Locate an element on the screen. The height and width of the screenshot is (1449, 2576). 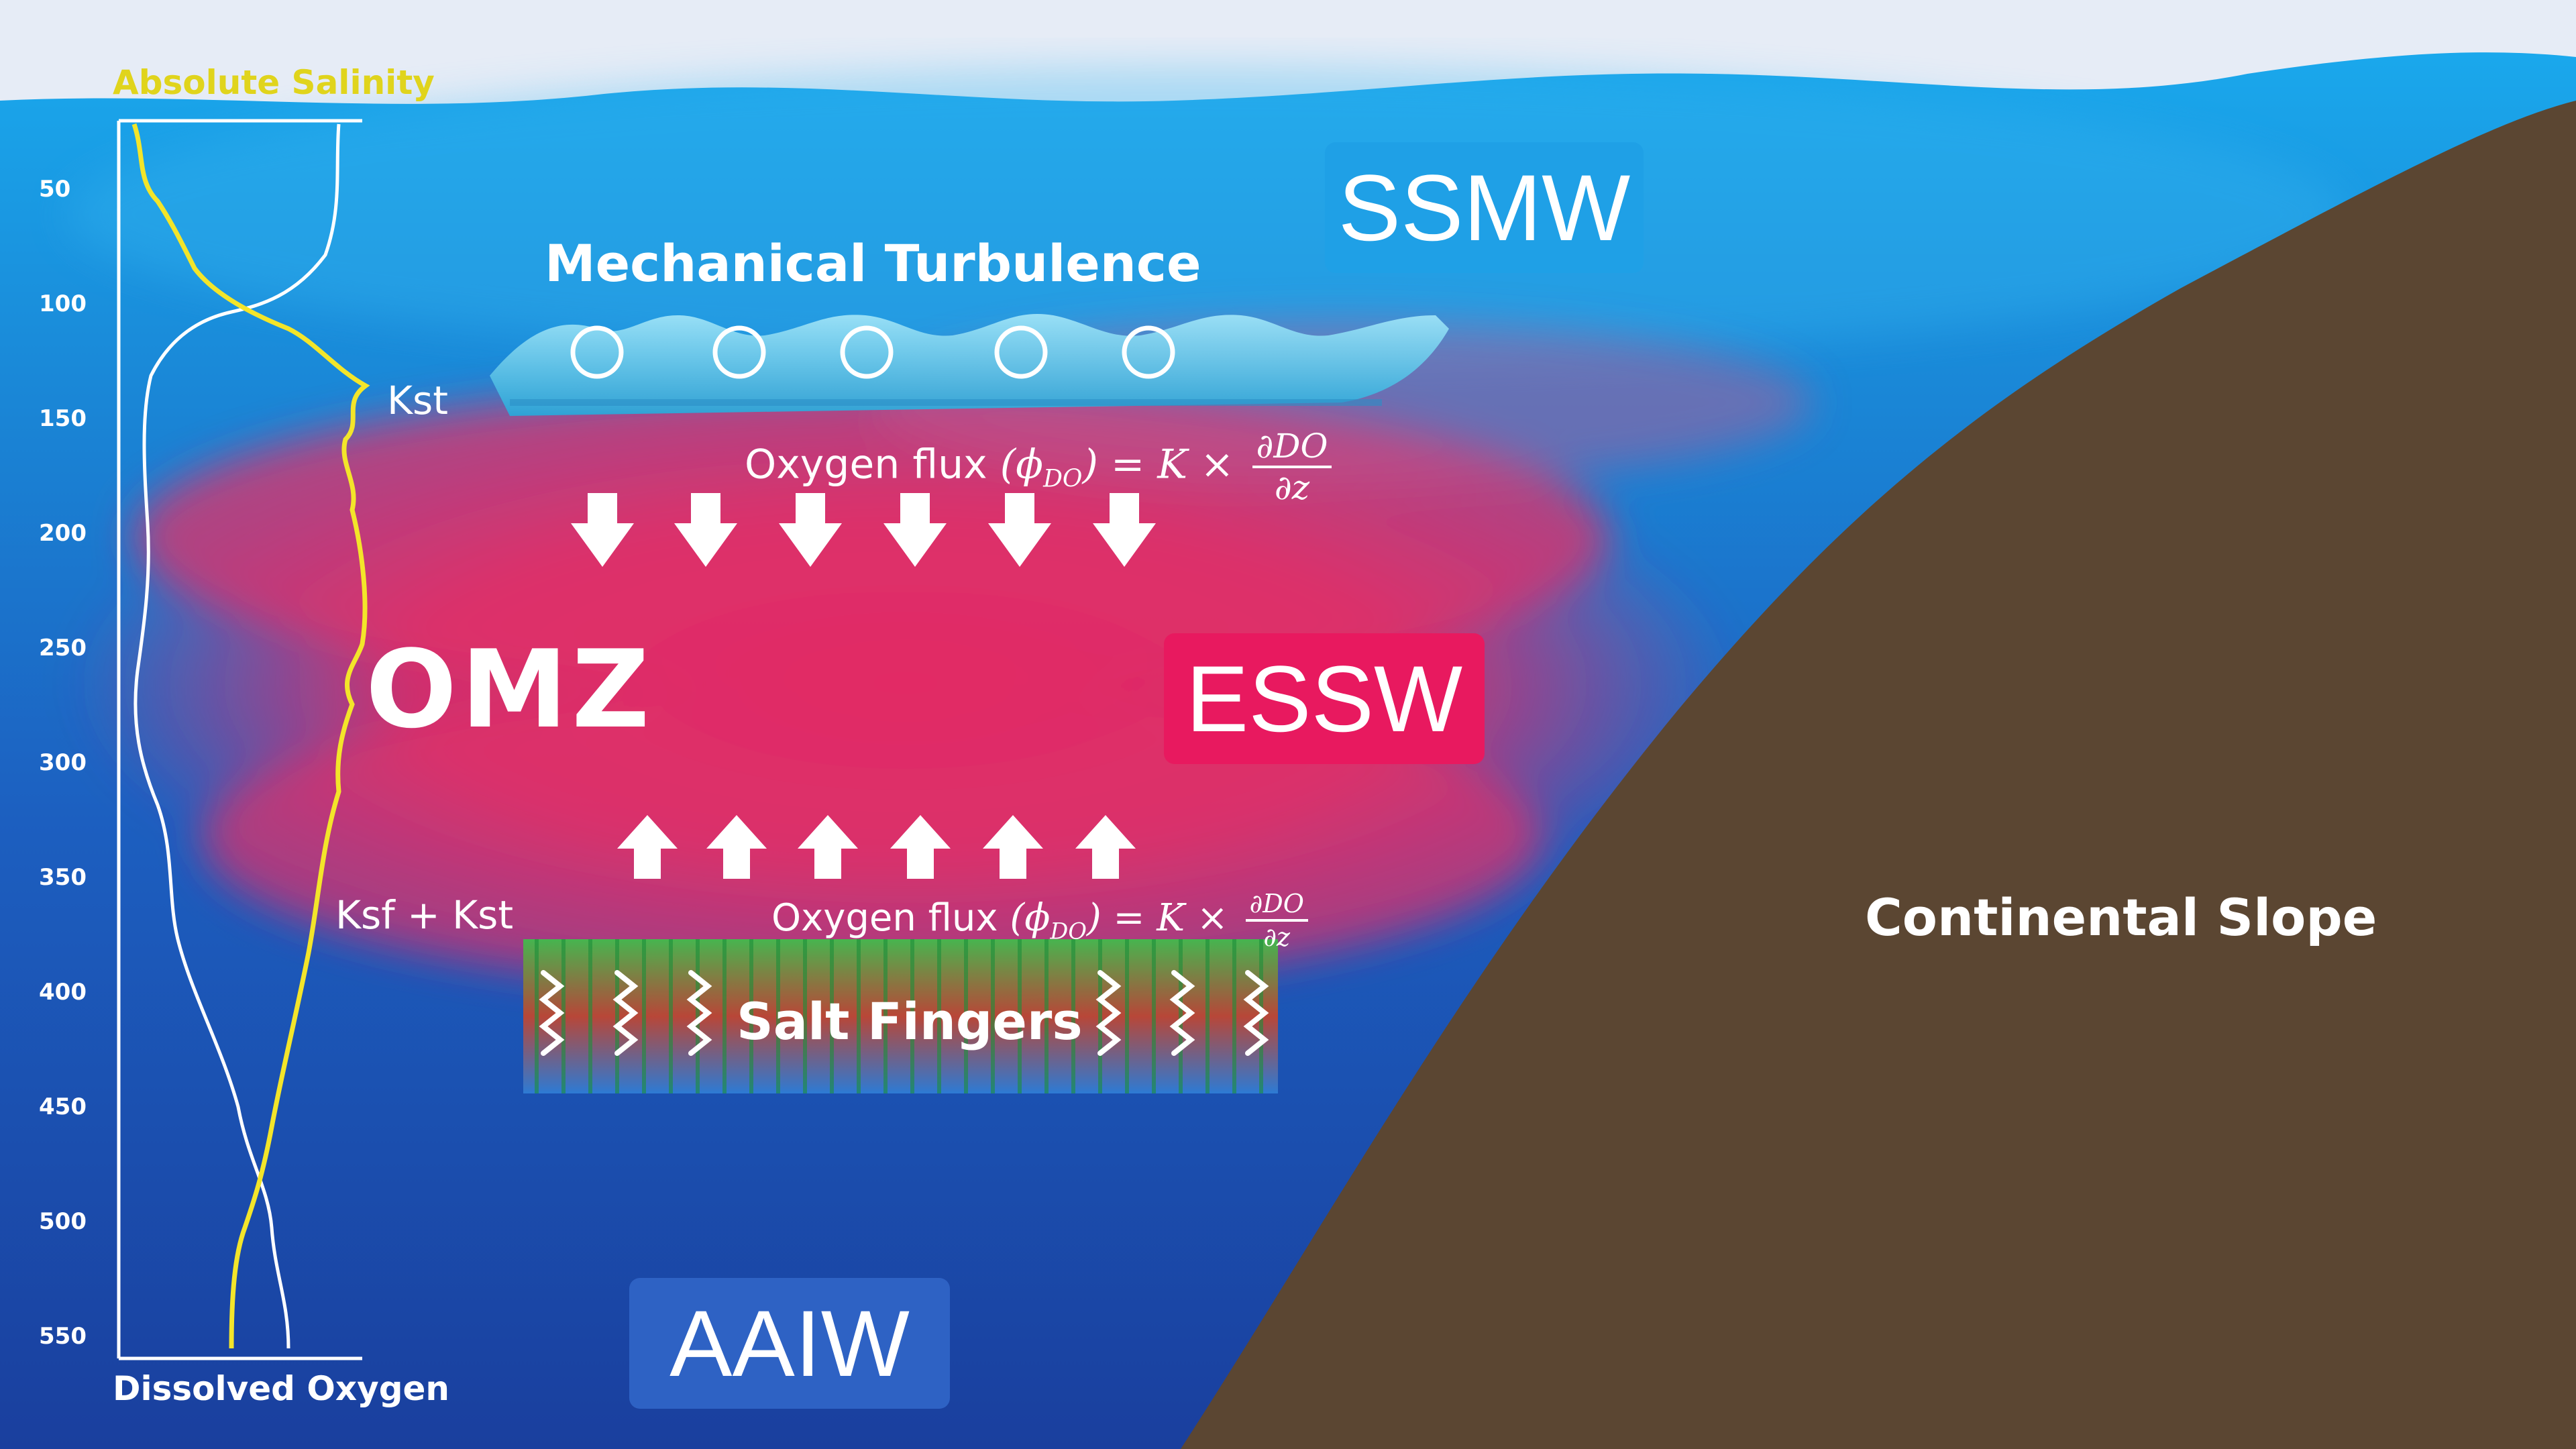
depth-tick: 100 is located at coordinates (63, 303).